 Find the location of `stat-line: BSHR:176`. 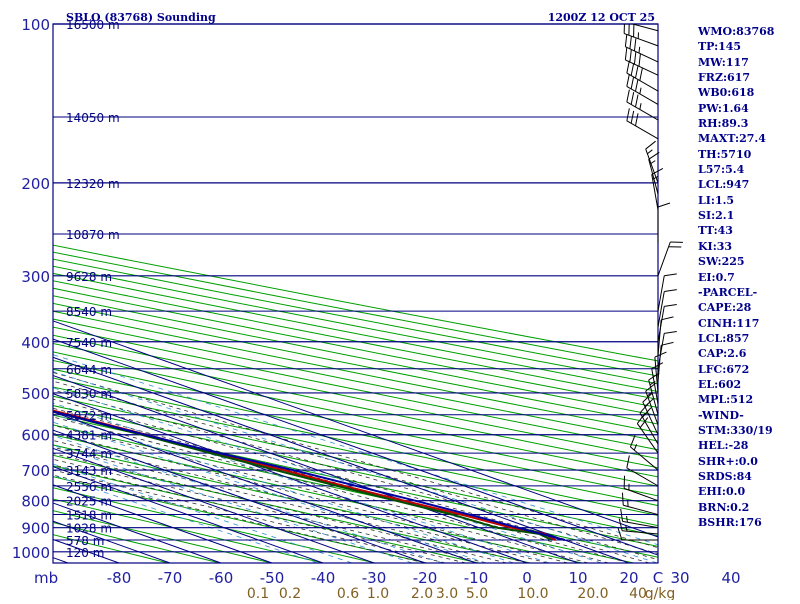

stat-line: BSHR:176 is located at coordinates (748, 522).